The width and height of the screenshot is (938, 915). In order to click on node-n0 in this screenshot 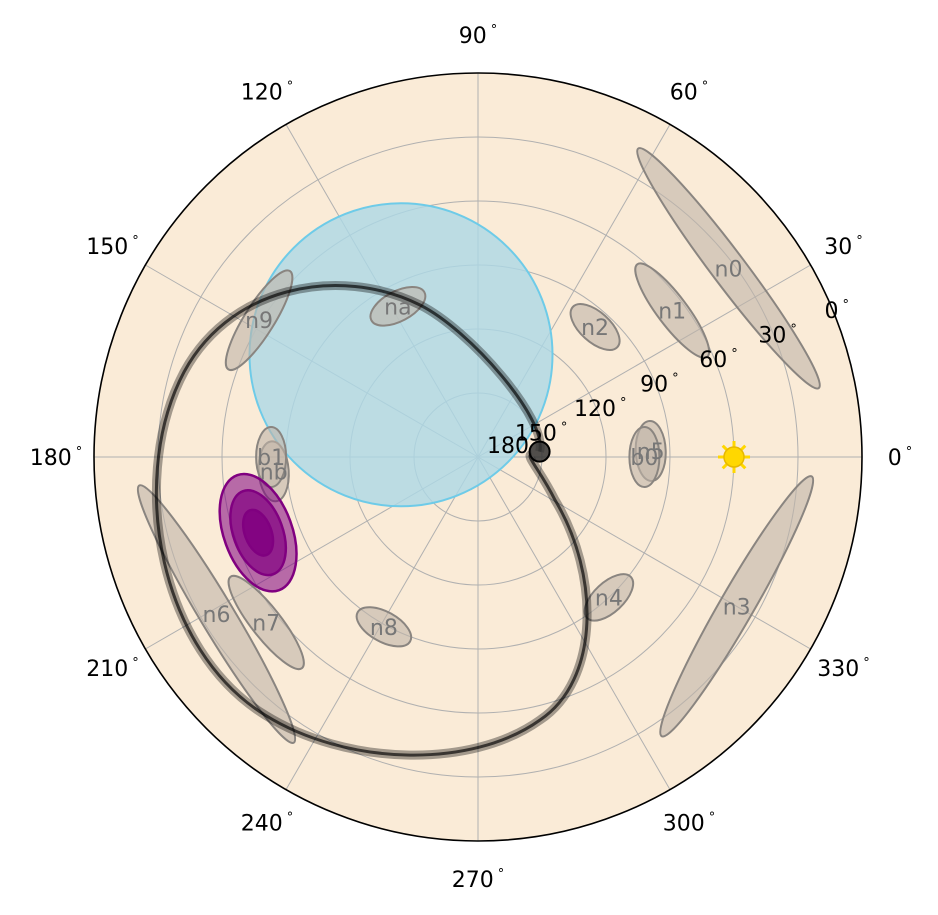, I will do `click(728, 268)`.